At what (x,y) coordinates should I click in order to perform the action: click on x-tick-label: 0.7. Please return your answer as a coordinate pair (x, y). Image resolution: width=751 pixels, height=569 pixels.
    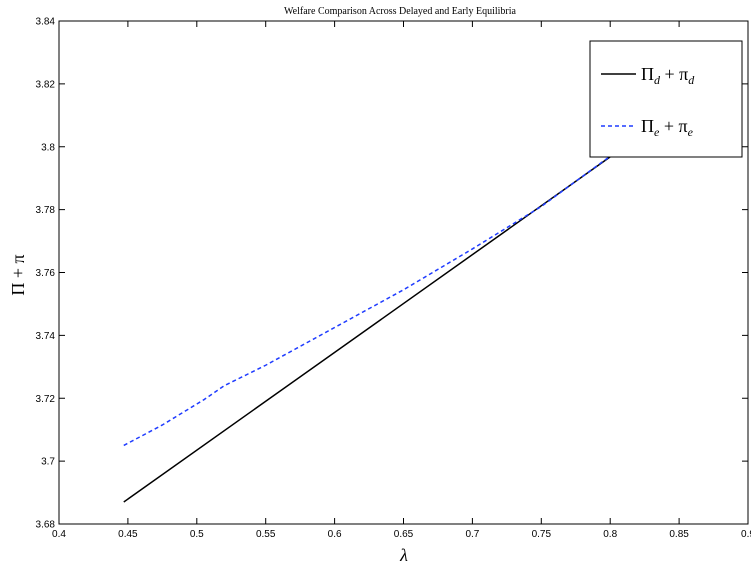
    Looking at the image, I should click on (472, 534).